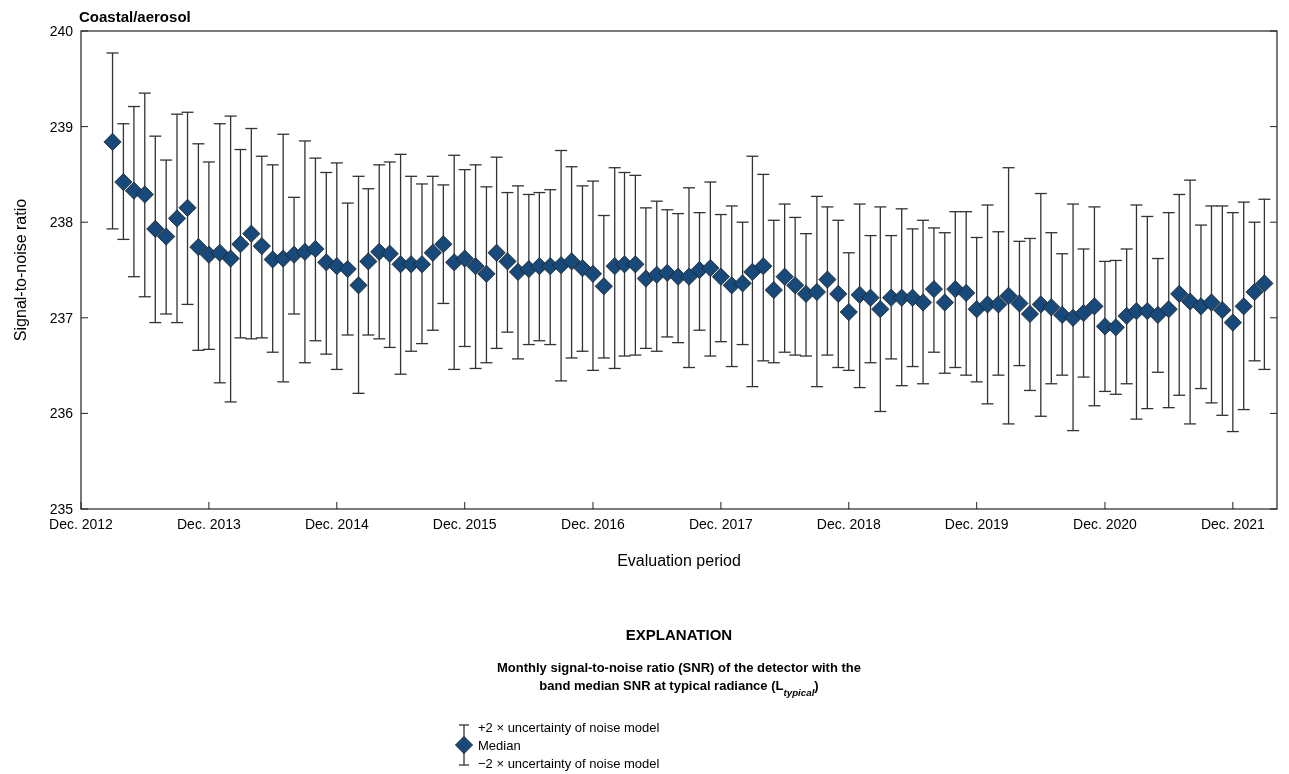 This screenshot has height=774, width=1289. I want to click on x-tick-label: Dec. 2017, so click(720, 524).